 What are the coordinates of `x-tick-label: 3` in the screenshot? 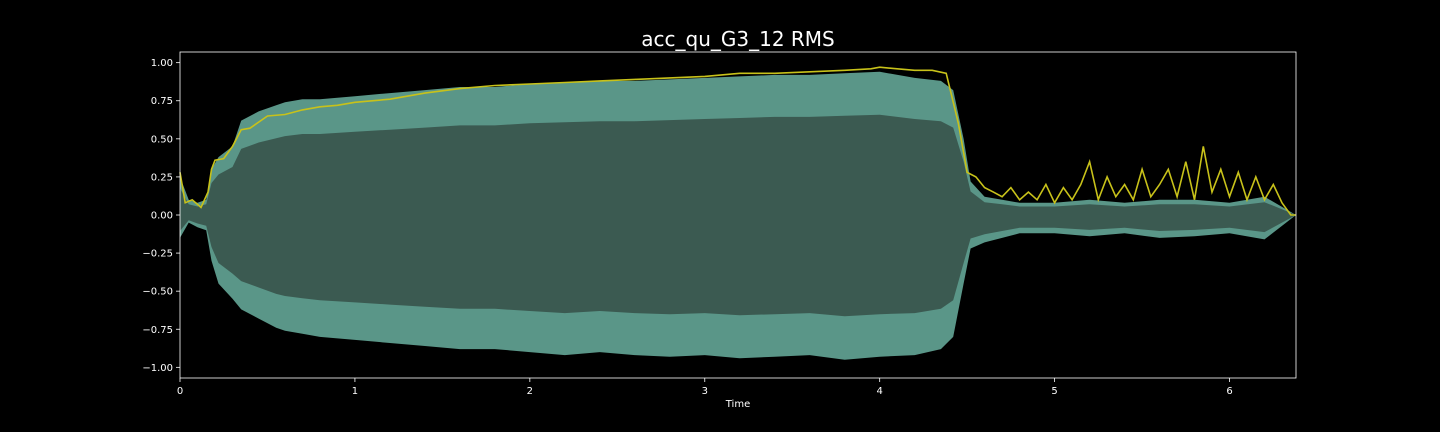 It's located at (705, 391).